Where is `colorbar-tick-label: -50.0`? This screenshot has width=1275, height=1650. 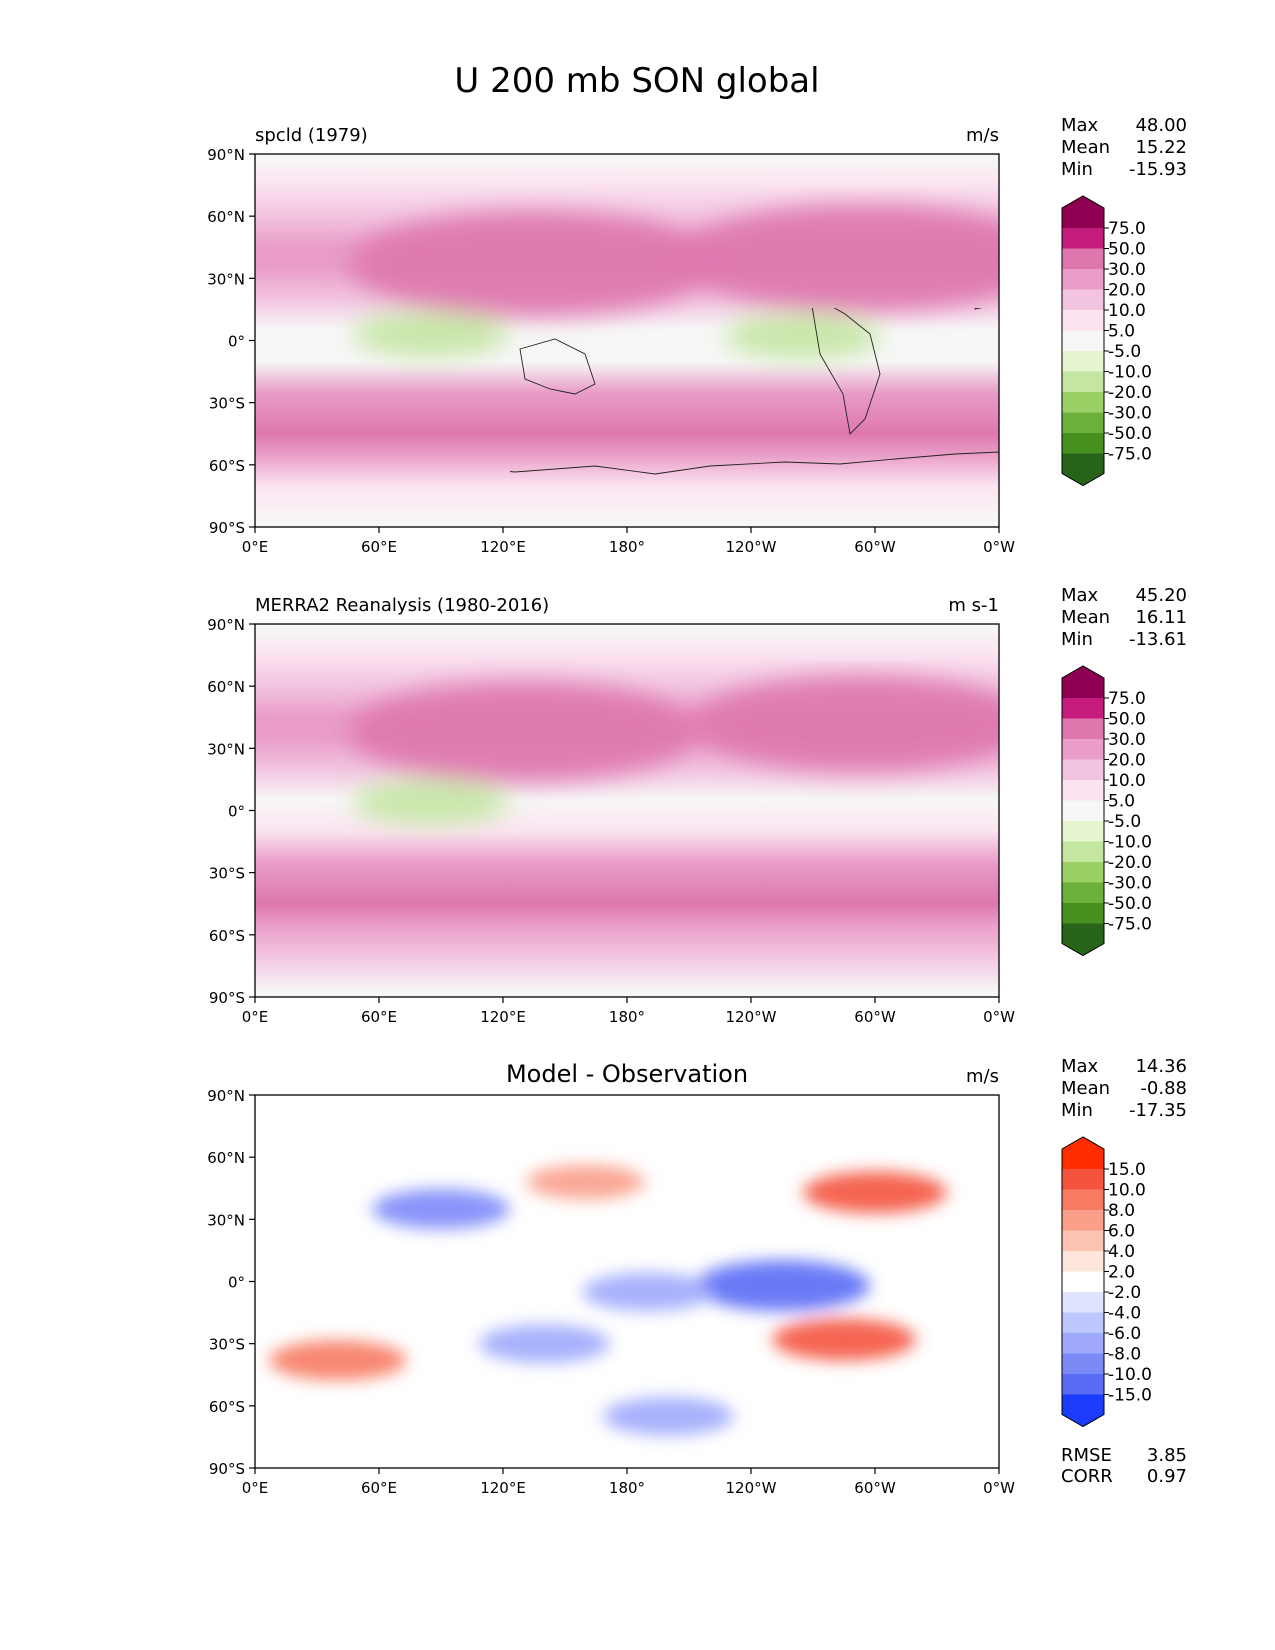 colorbar-tick-label: -50.0 is located at coordinates (1130, 904).